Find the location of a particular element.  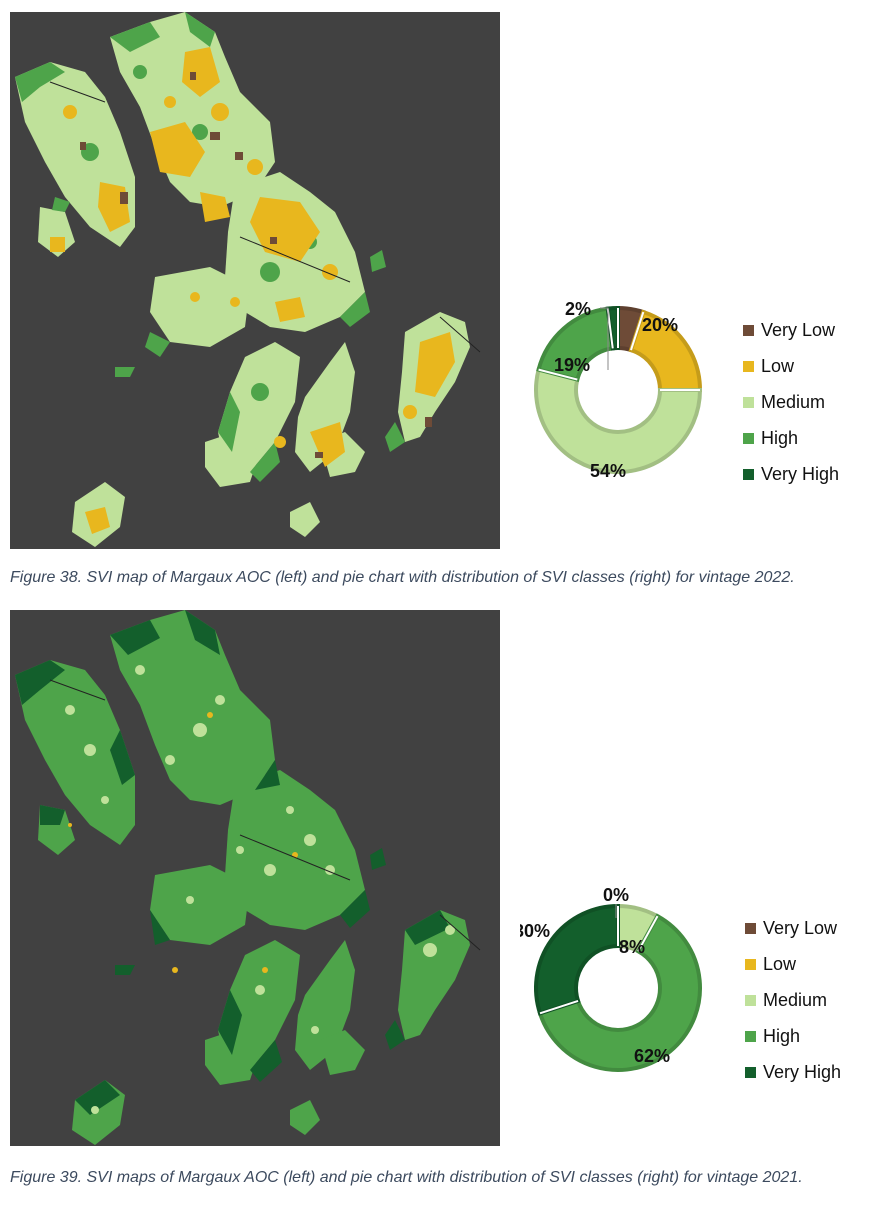

donut-slice-very-high is located at coordinates (577, 959).